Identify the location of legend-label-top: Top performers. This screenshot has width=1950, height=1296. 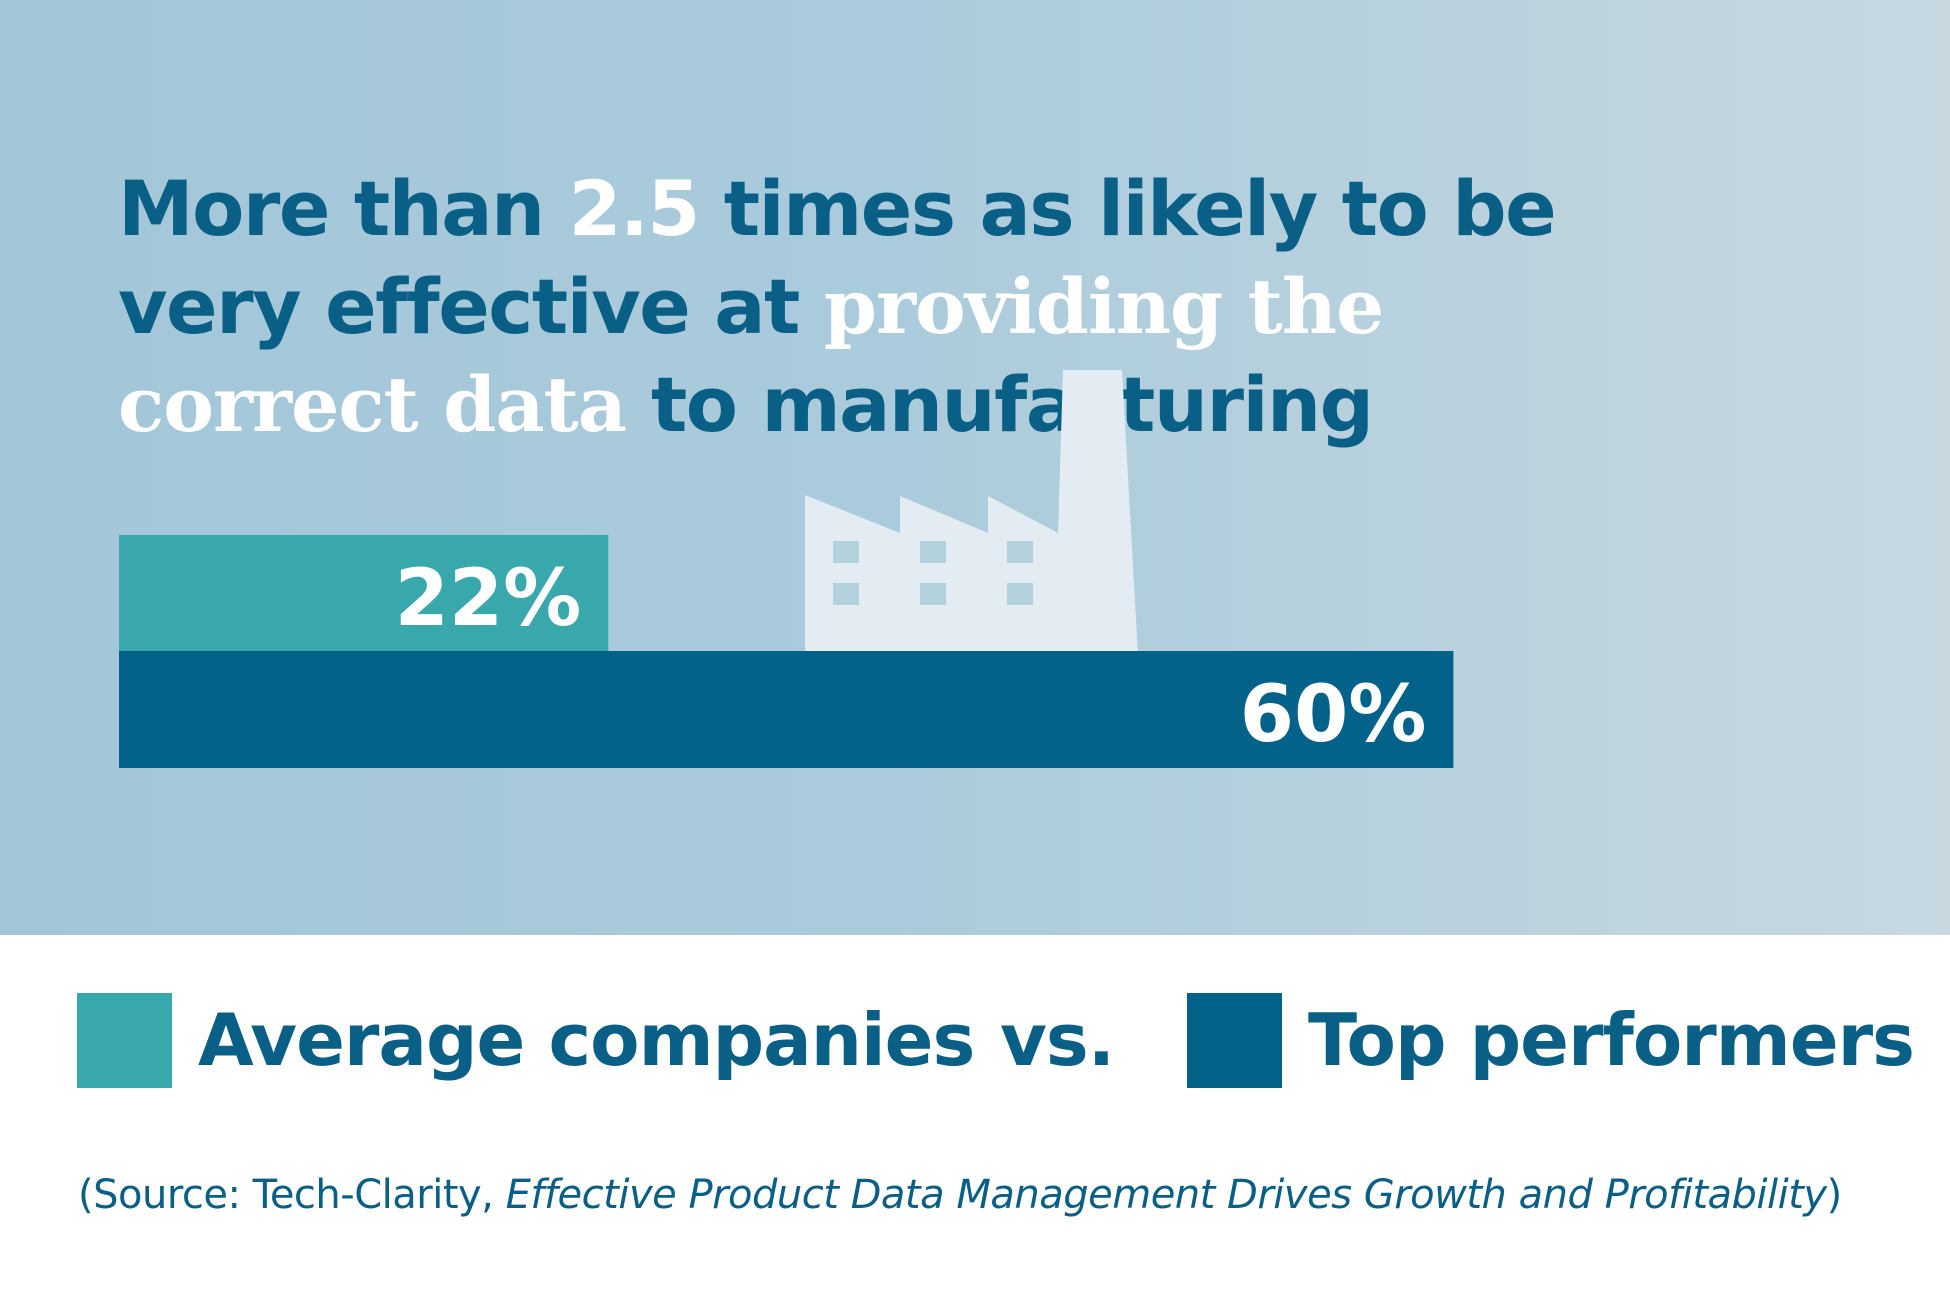
(1611, 1040).